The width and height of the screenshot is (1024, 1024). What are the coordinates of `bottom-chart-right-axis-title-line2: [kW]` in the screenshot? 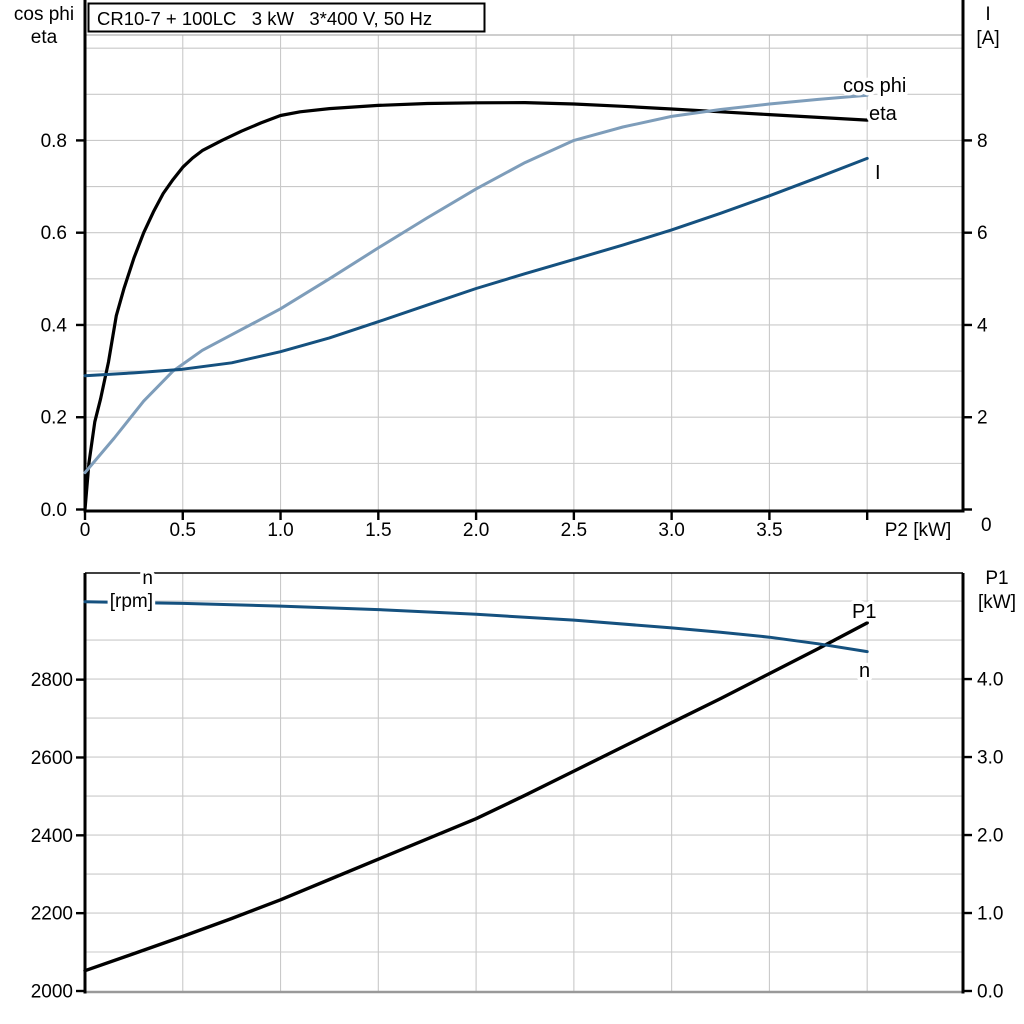 It's located at (997, 602).